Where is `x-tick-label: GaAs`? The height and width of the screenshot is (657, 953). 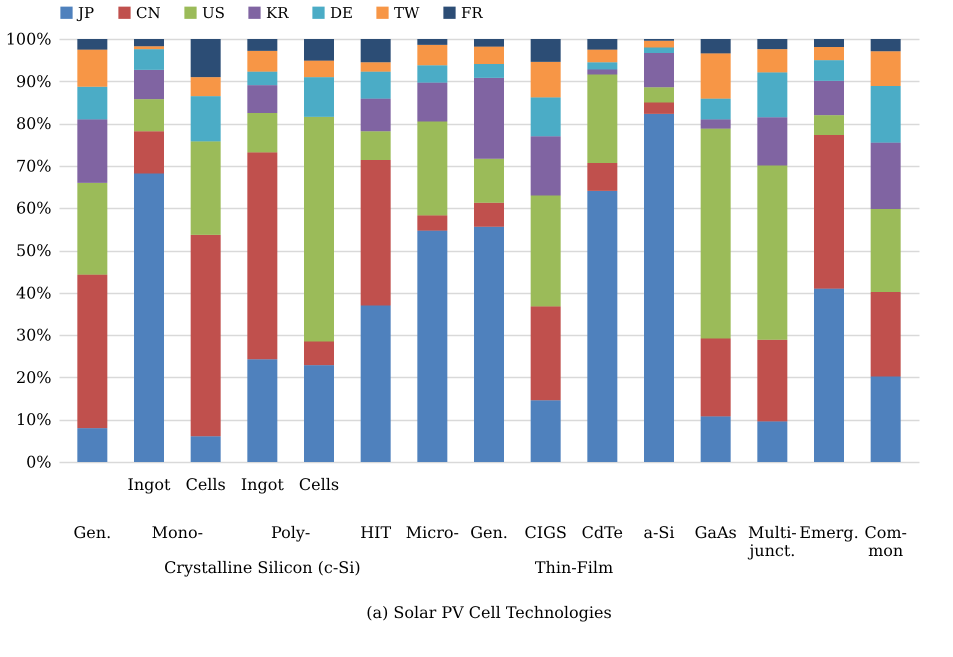 x-tick-label: GaAs is located at coordinates (715, 532).